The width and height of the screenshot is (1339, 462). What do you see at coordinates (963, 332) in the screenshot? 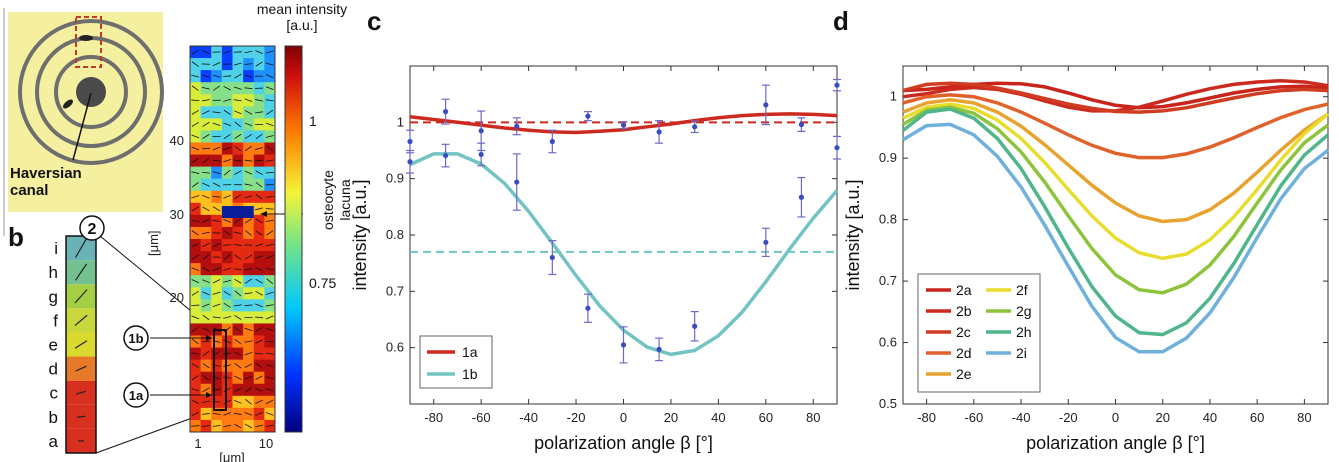
I see `legend-label-2c: 2c` at bounding box center [963, 332].